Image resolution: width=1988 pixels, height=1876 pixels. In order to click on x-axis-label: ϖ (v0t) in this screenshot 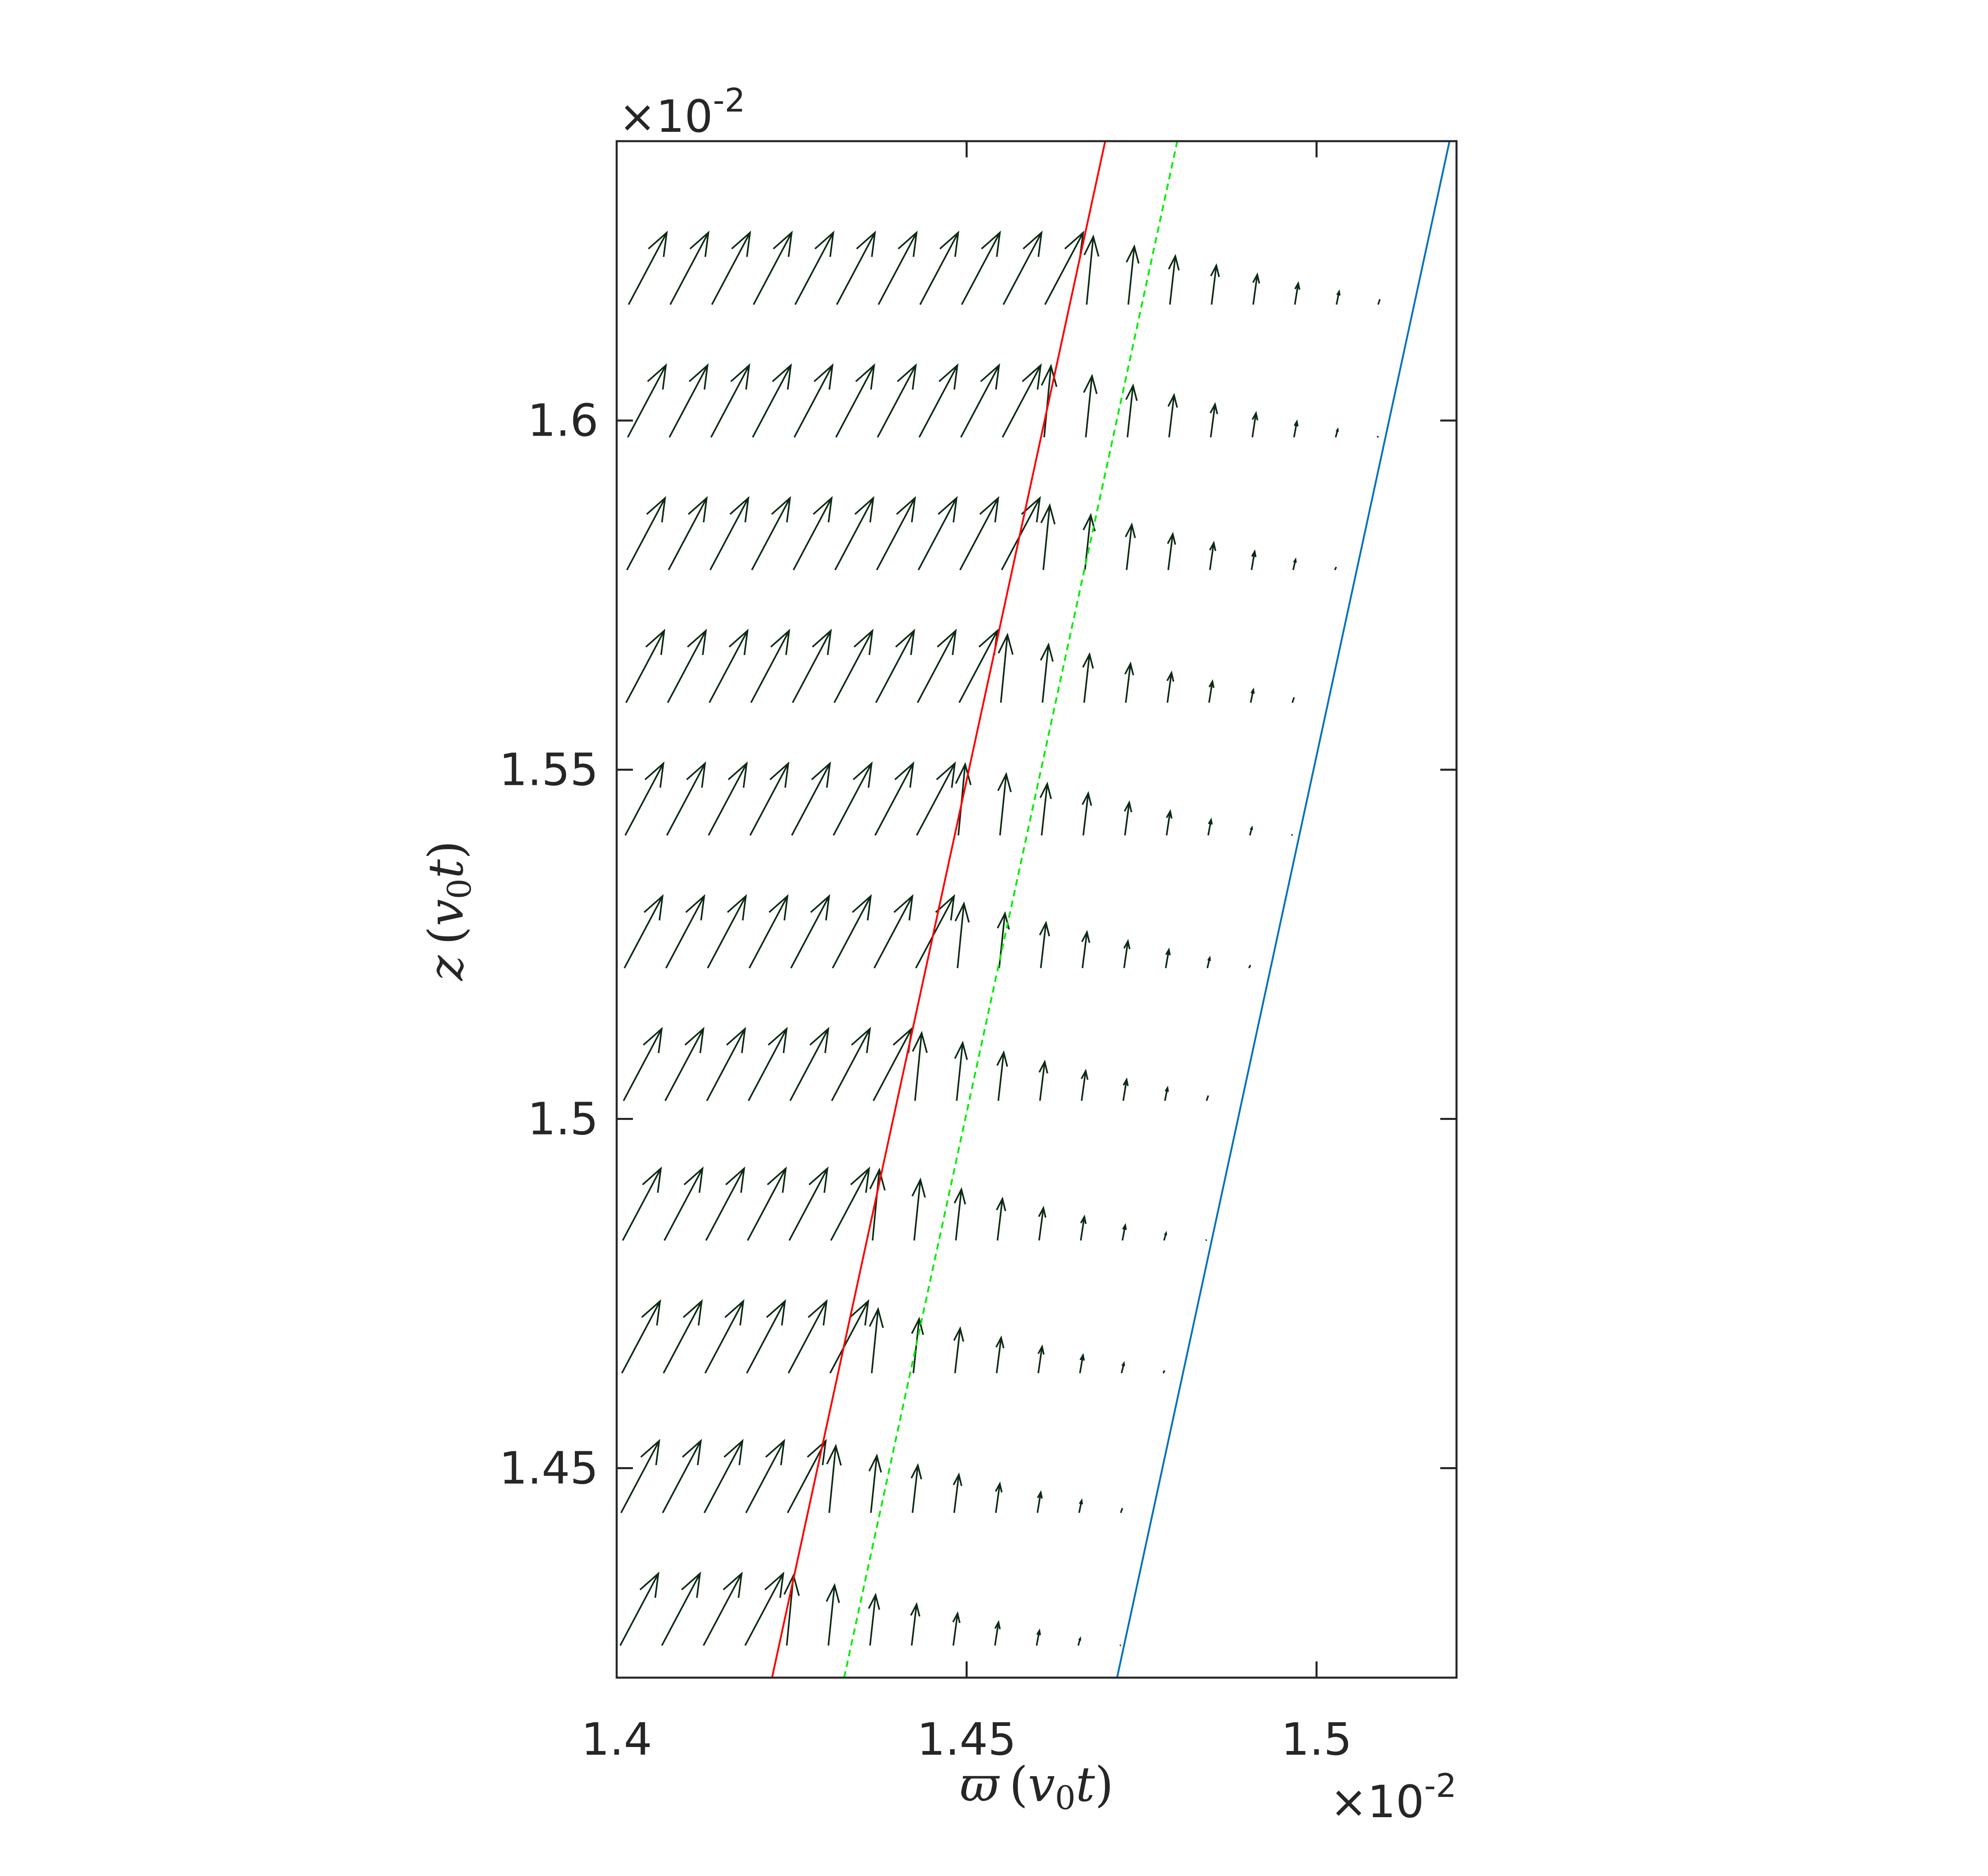, I will do `click(1036, 1787)`.